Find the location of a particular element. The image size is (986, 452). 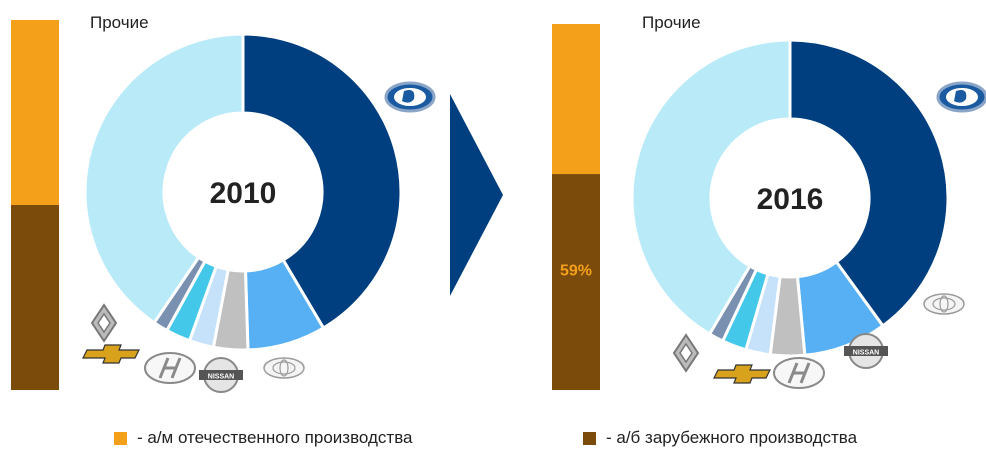

legend-foreign: - а/б зарубежного производства is located at coordinates (720, 438).